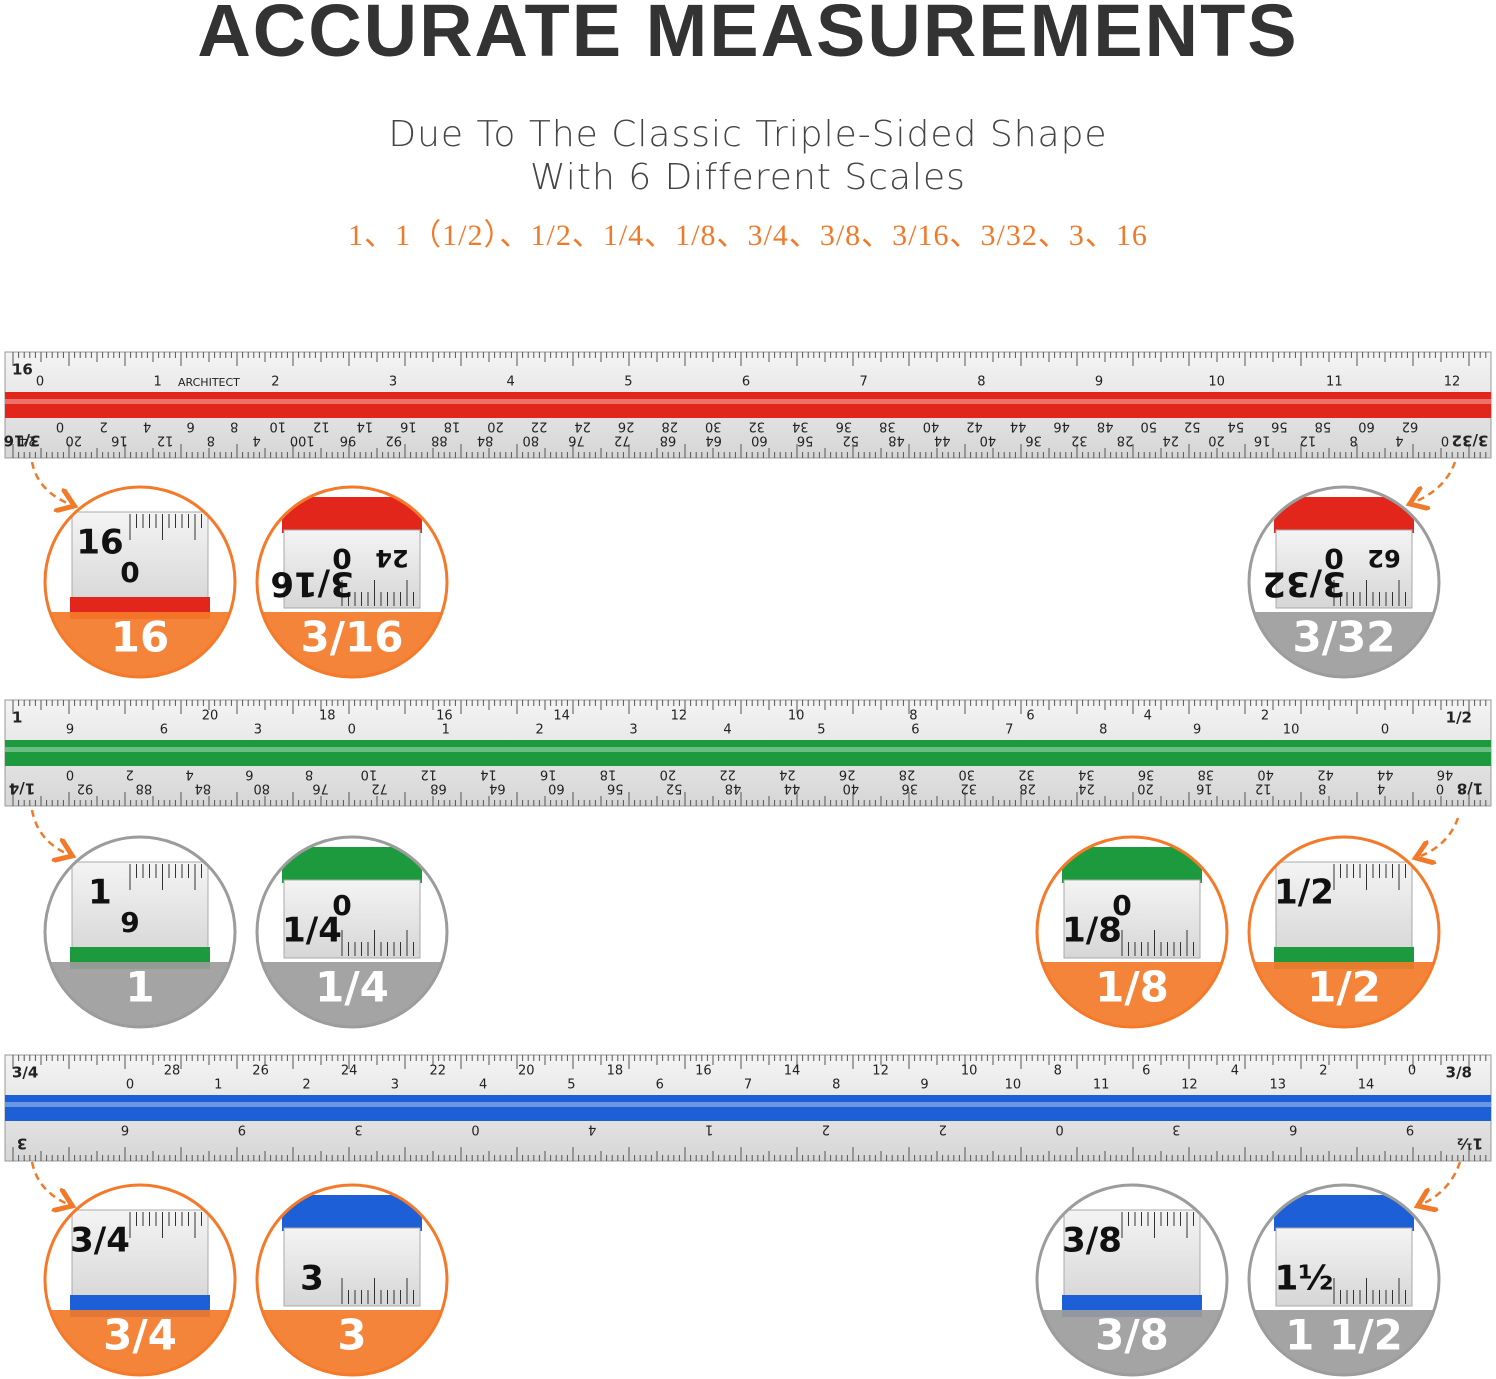  Describe the element at coordinates (1061, 426) in the screenshot. I see `scale-number: 46` at that location.